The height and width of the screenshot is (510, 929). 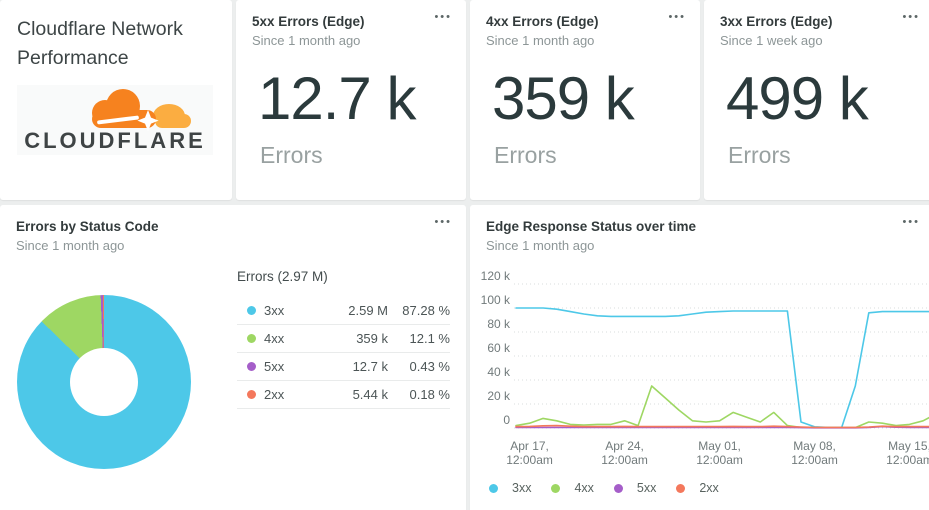 I want to click on metric-value: 359 k, so click(x=563, y=98).